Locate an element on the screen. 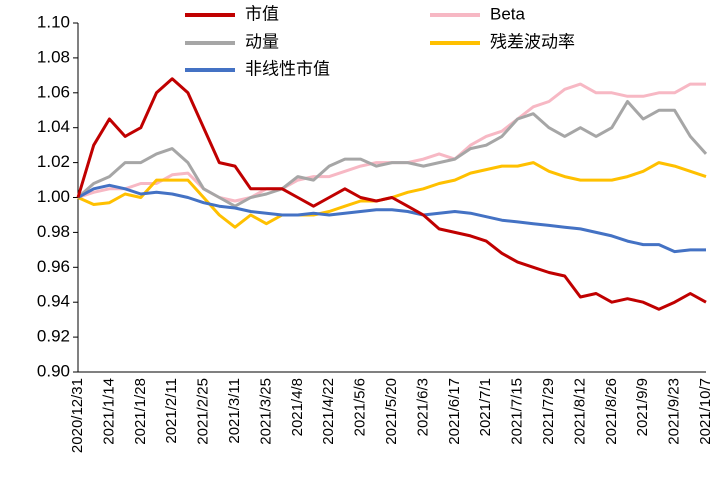 This screenshot has width=720, height=492. y-tick-label: 1.06 is located at coordinates (53, 91).